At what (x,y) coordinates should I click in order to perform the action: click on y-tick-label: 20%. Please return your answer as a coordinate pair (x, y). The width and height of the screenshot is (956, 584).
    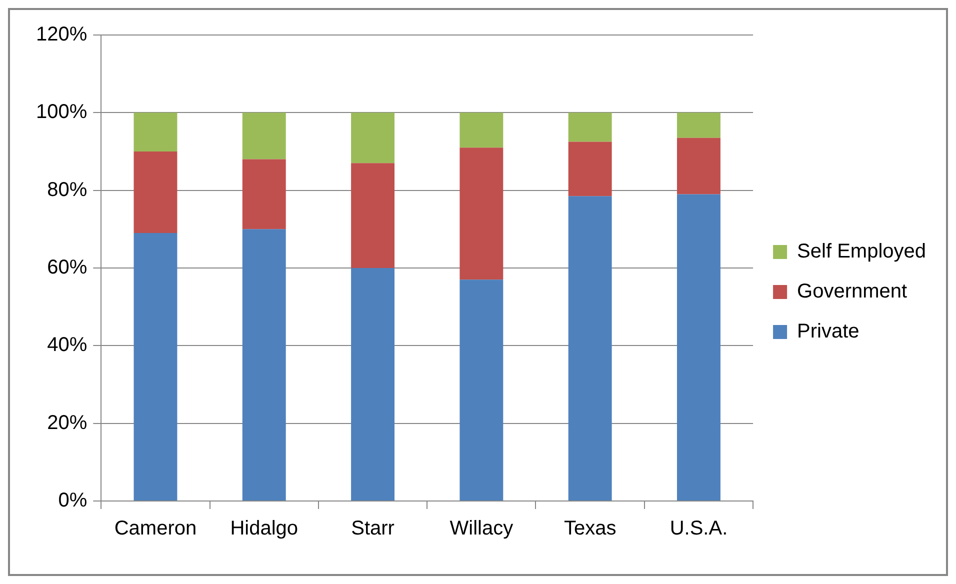
    Looking at the image, I should click on (67, 423).